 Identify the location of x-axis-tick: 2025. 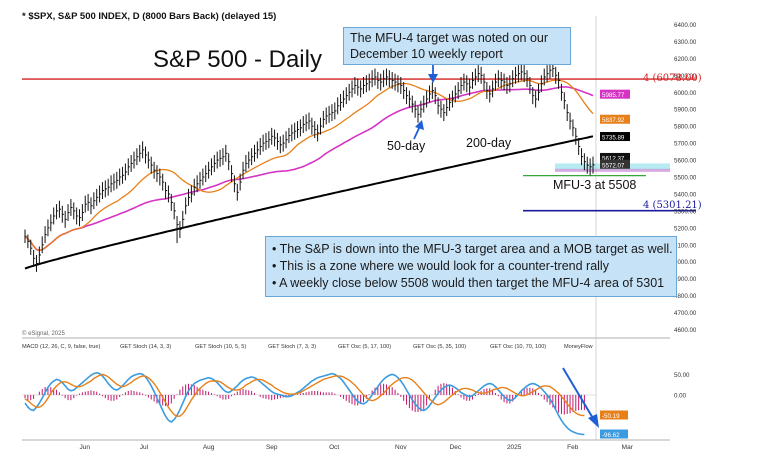
(514, 447).